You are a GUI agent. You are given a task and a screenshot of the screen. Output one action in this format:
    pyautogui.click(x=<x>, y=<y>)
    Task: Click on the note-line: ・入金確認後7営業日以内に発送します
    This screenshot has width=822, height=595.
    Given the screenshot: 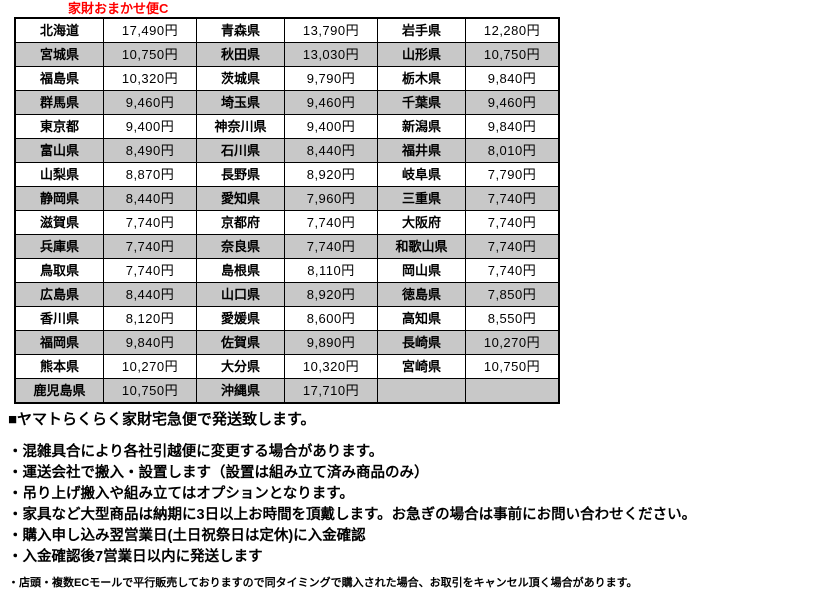 What is the action you would take?
    pyautogui.click(x=135, y=557)
    